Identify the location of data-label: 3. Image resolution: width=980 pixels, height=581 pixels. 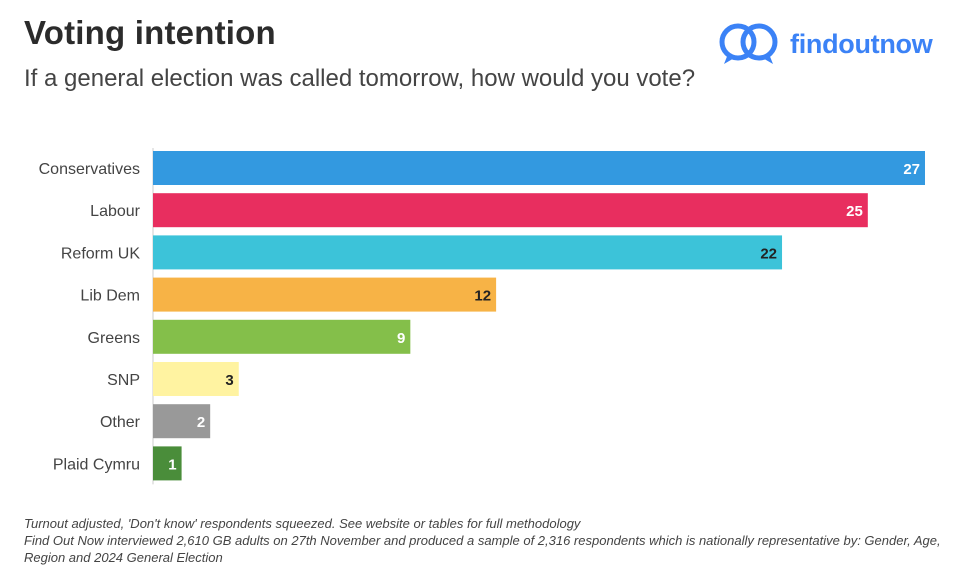
(229, 380).